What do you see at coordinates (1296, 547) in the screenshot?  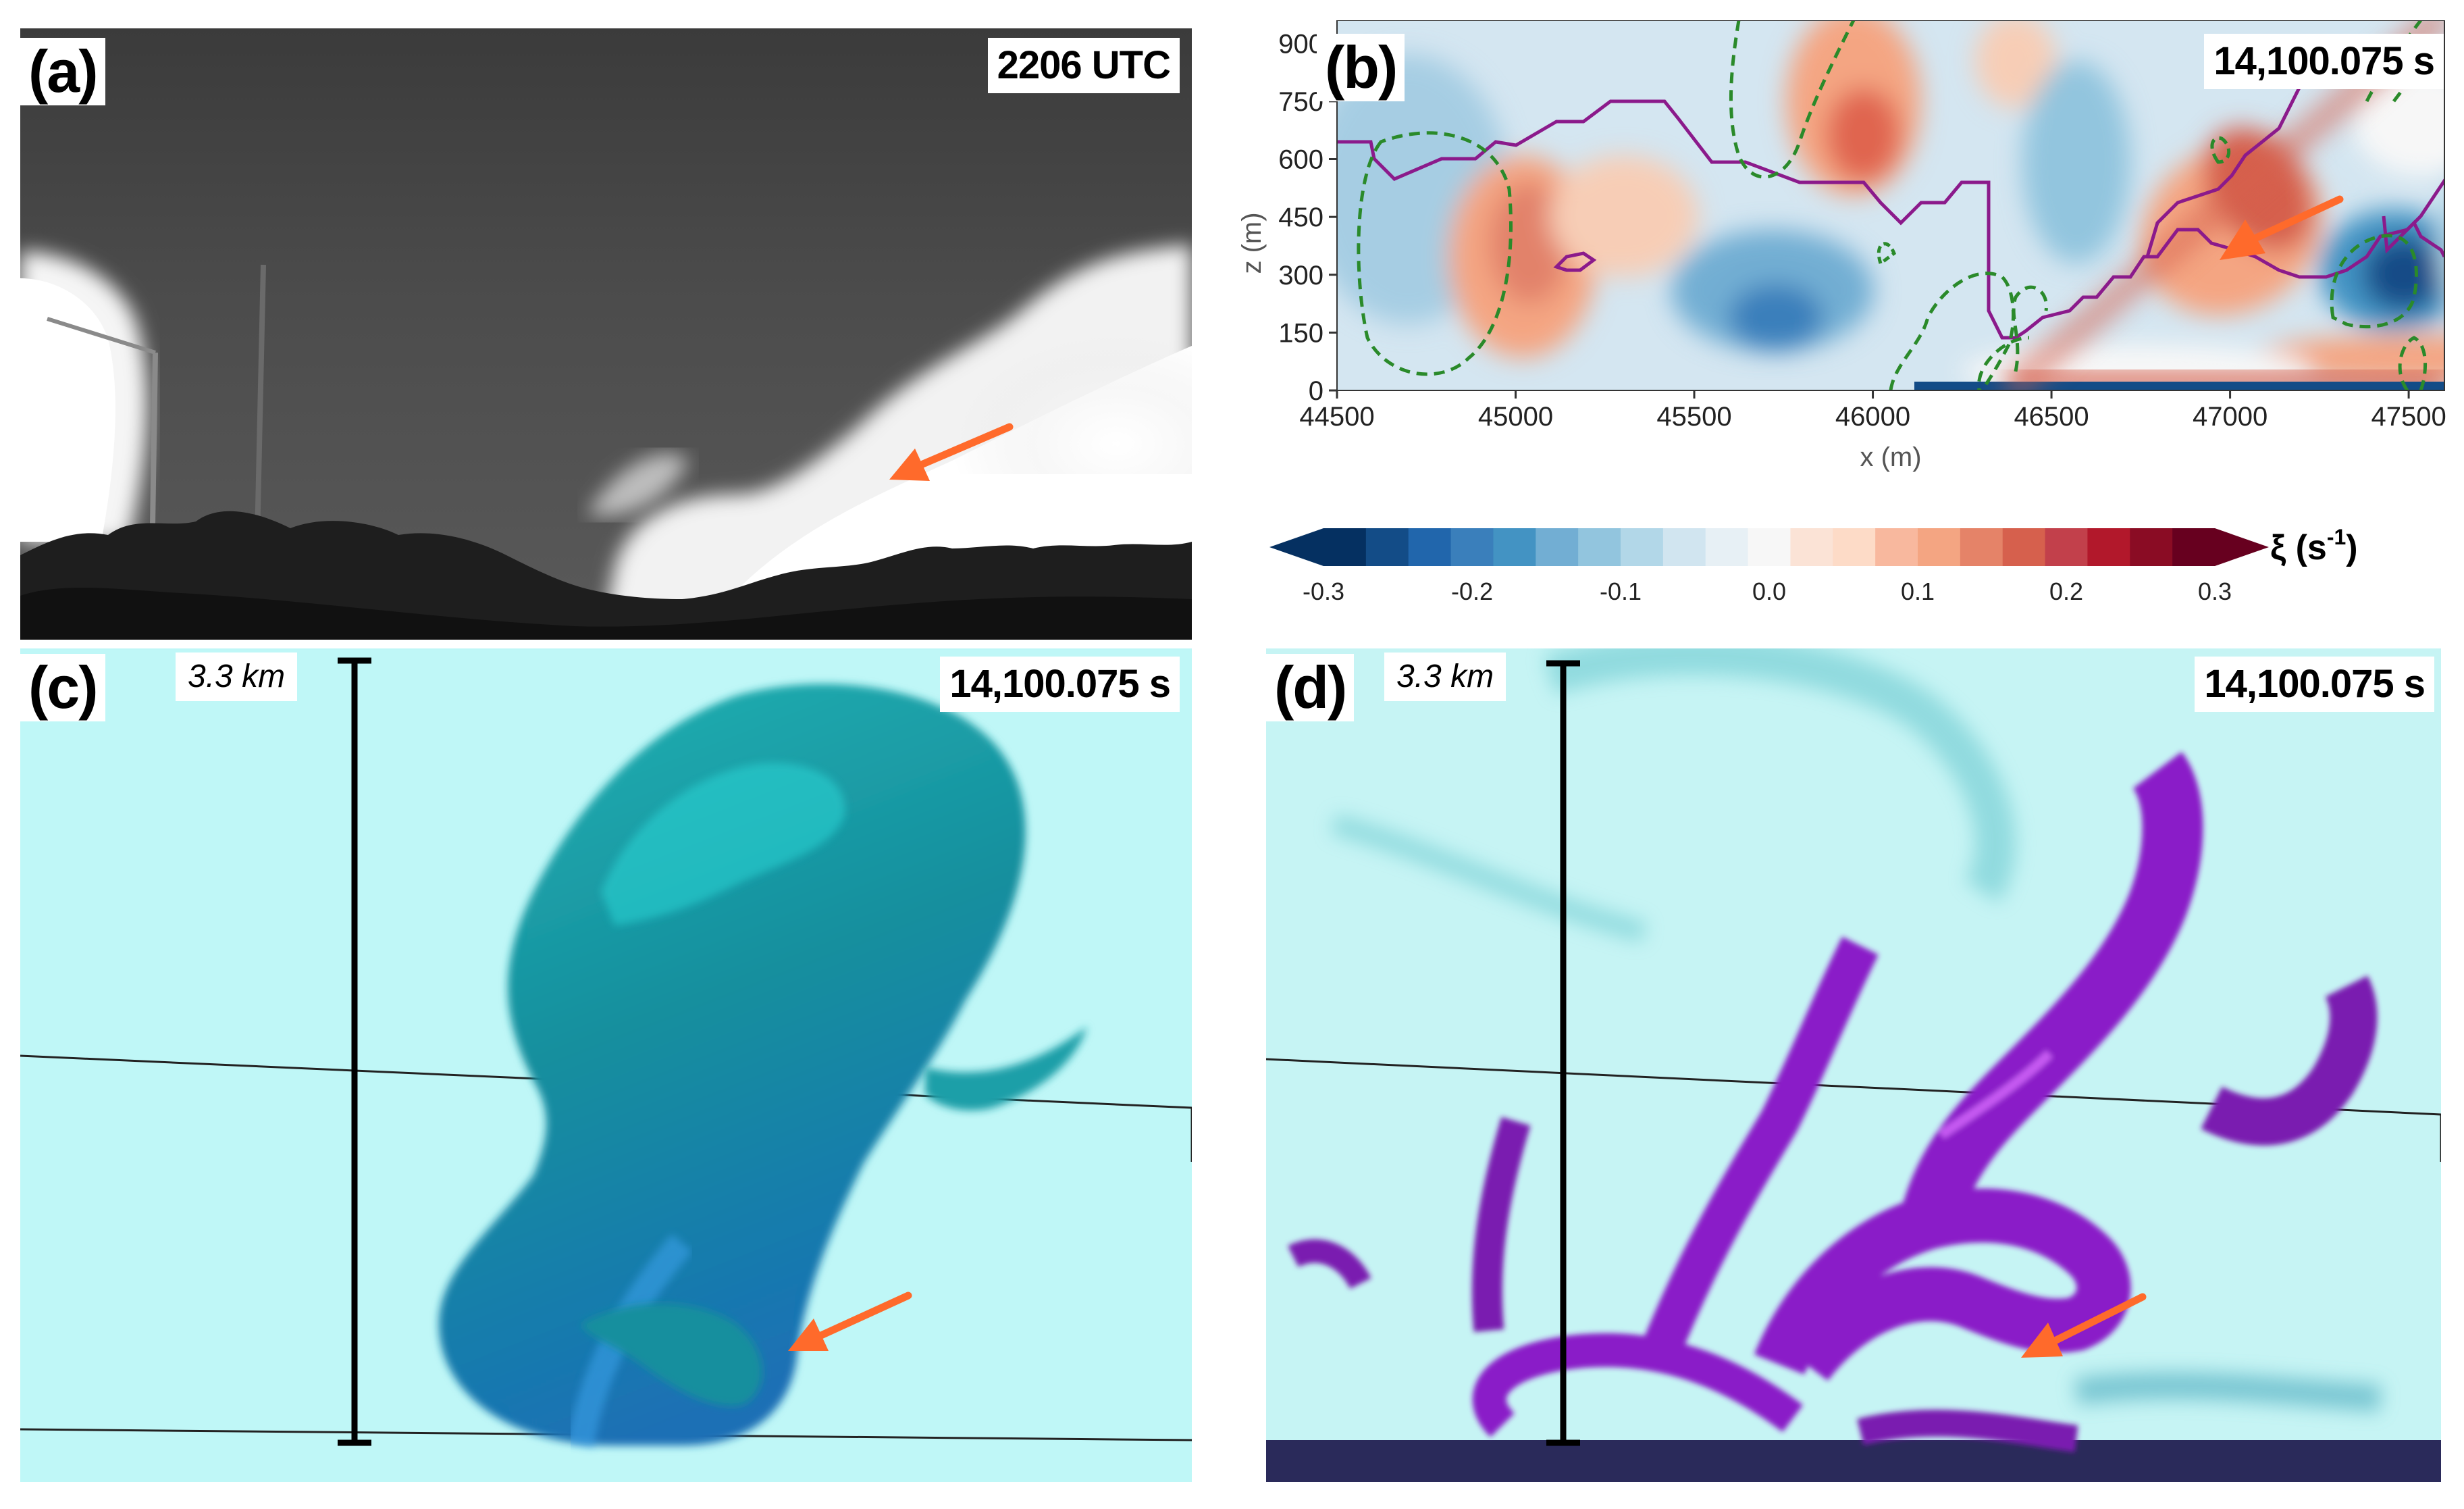 I see `colorbar-extend-low` at bounding box center [1296, 547].